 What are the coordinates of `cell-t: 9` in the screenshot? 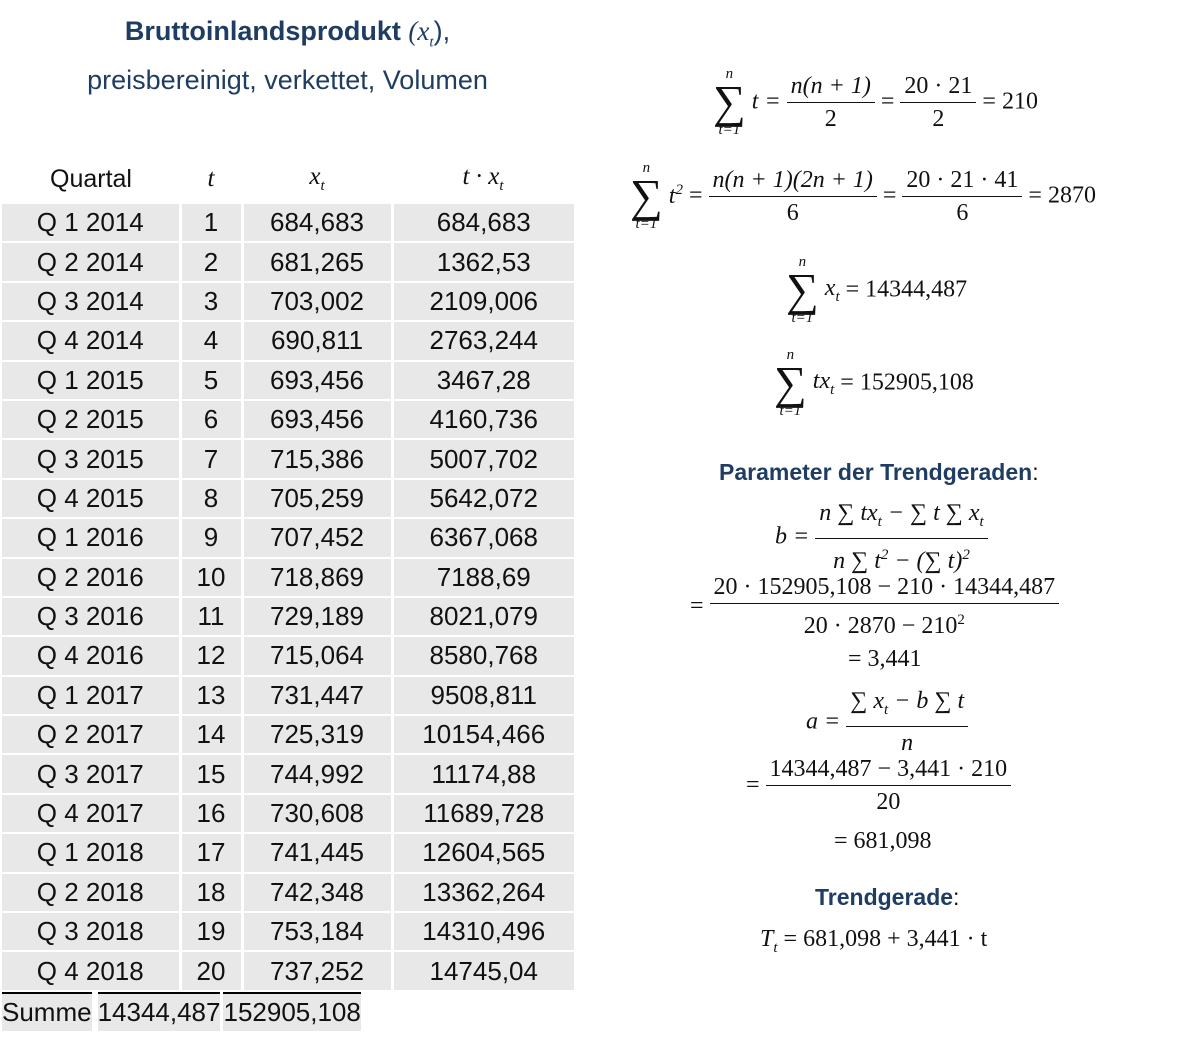 It's located at (212, 538).